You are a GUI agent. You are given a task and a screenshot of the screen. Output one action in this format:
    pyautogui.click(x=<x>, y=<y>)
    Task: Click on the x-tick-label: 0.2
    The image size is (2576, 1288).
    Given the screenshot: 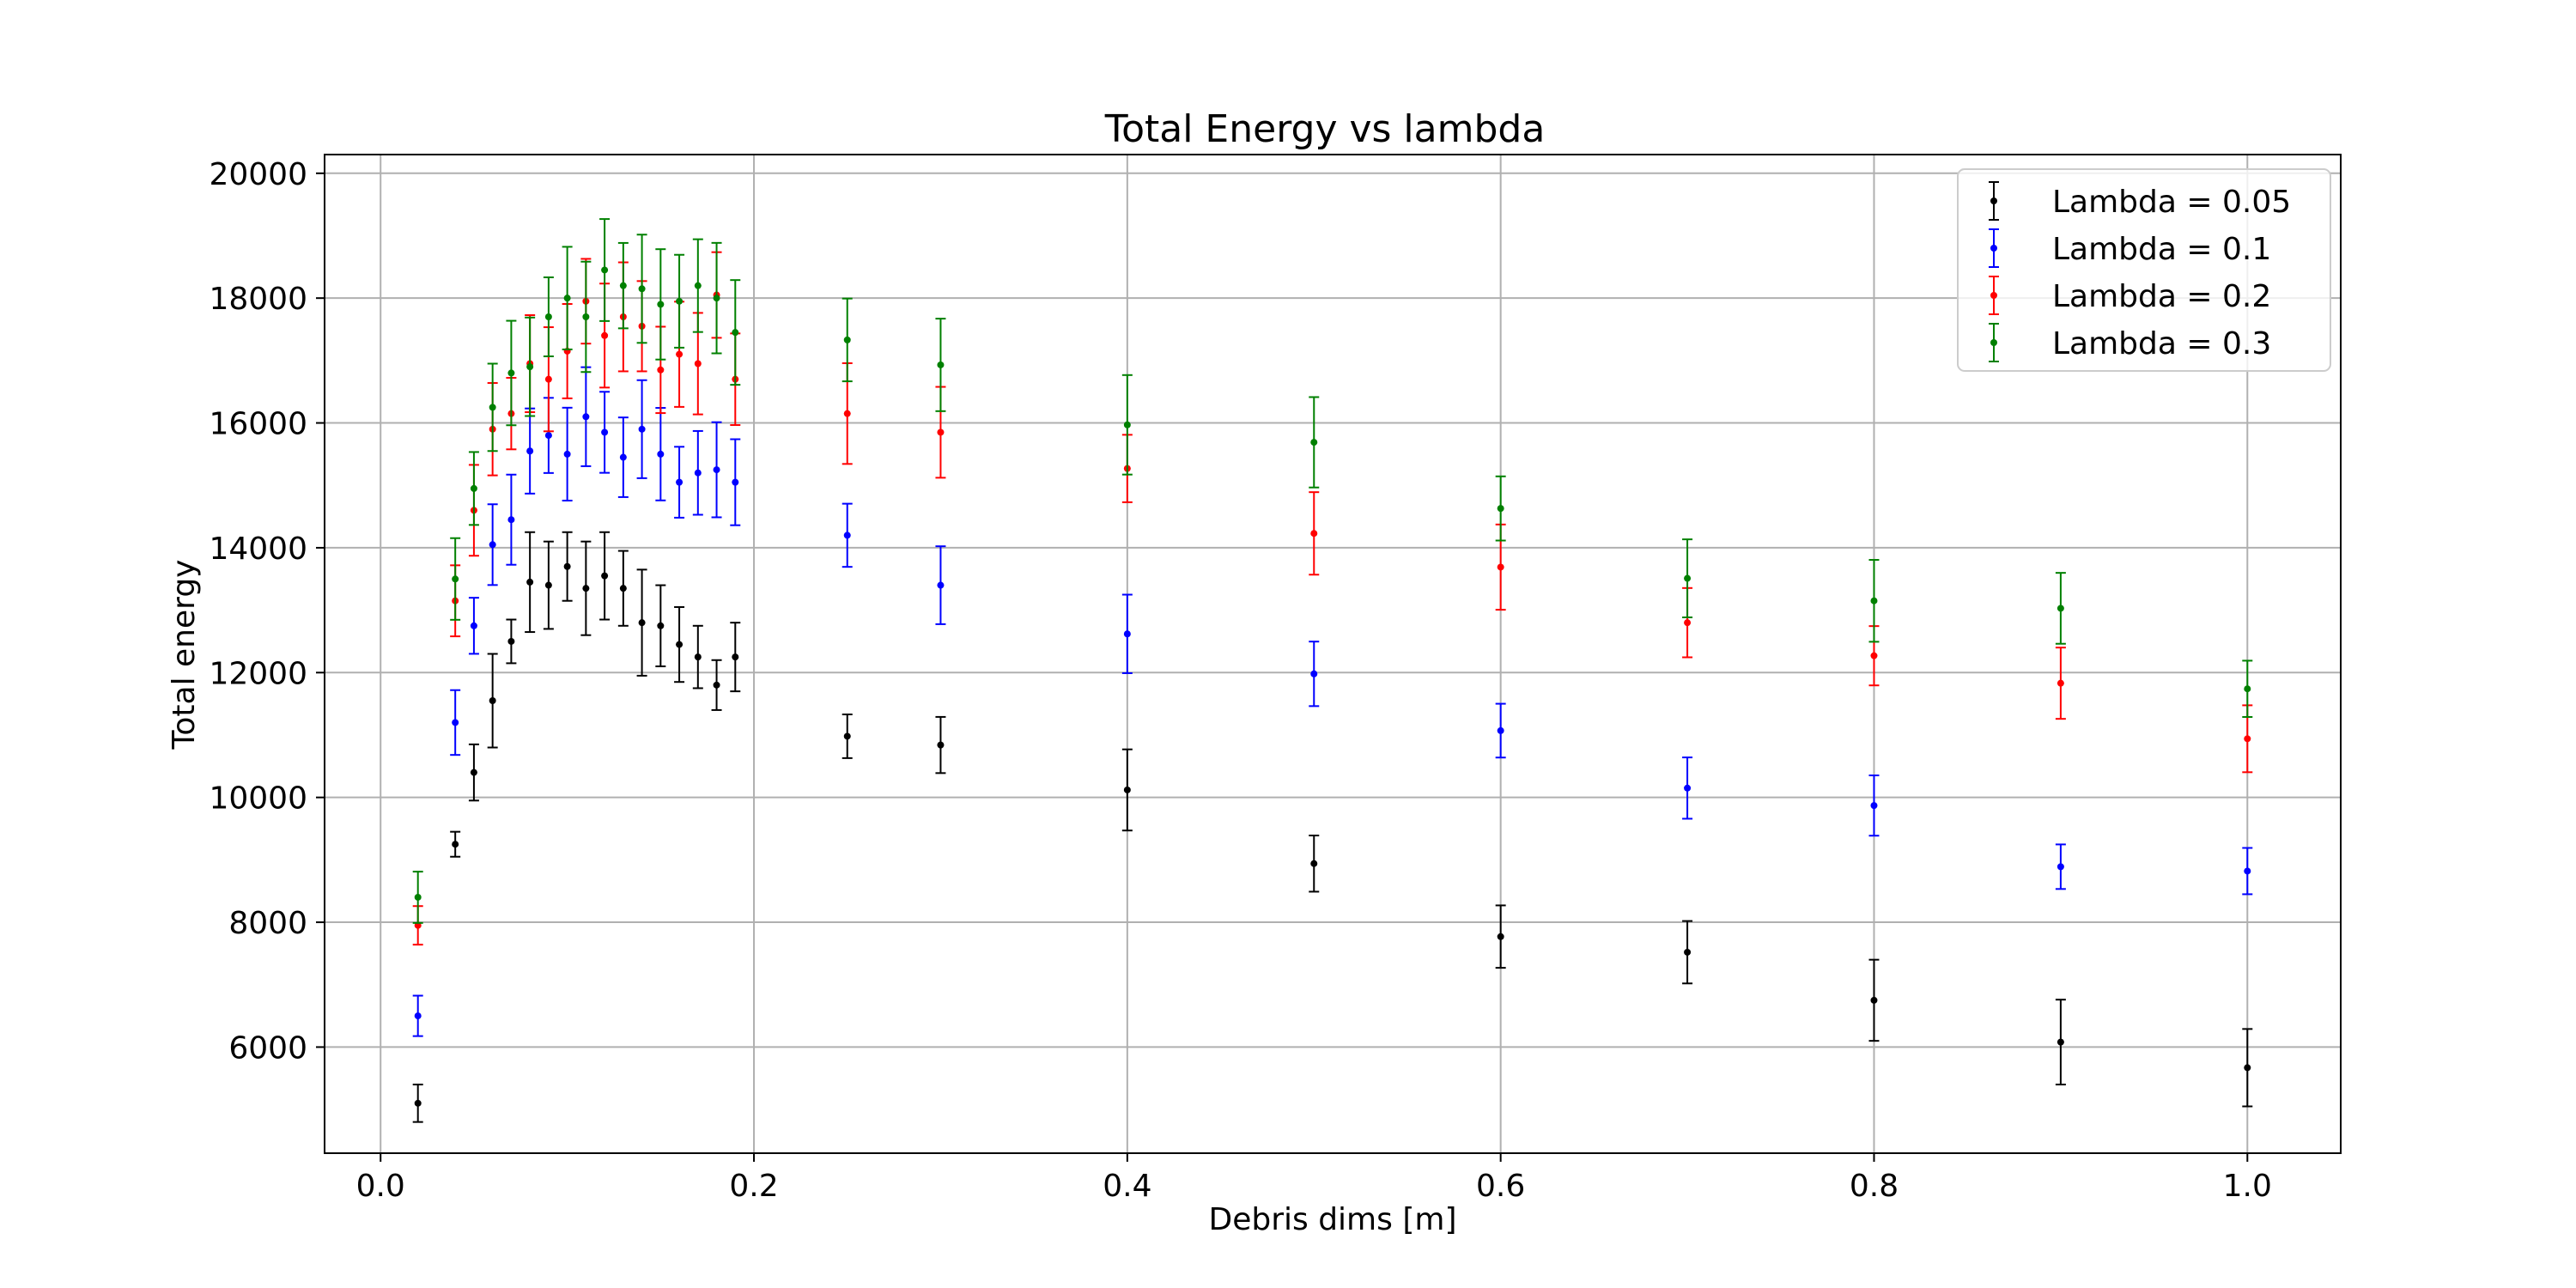 What is the action you would take?
    pyautogui.click(x=753, y=1186)
    